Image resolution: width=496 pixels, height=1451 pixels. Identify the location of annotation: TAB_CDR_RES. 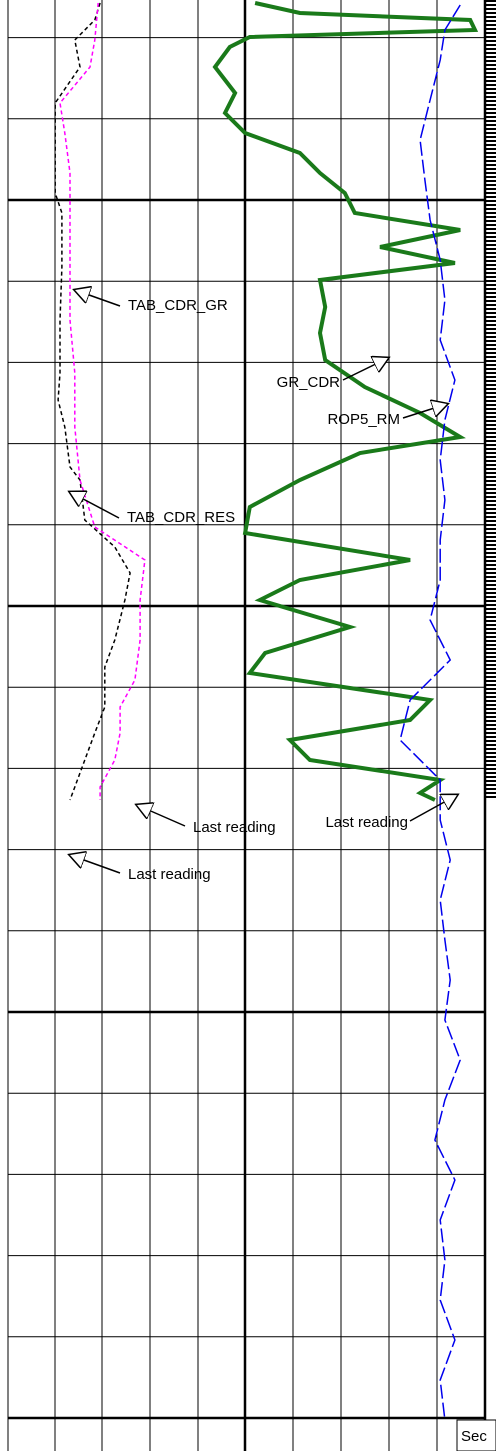
(181, 517).